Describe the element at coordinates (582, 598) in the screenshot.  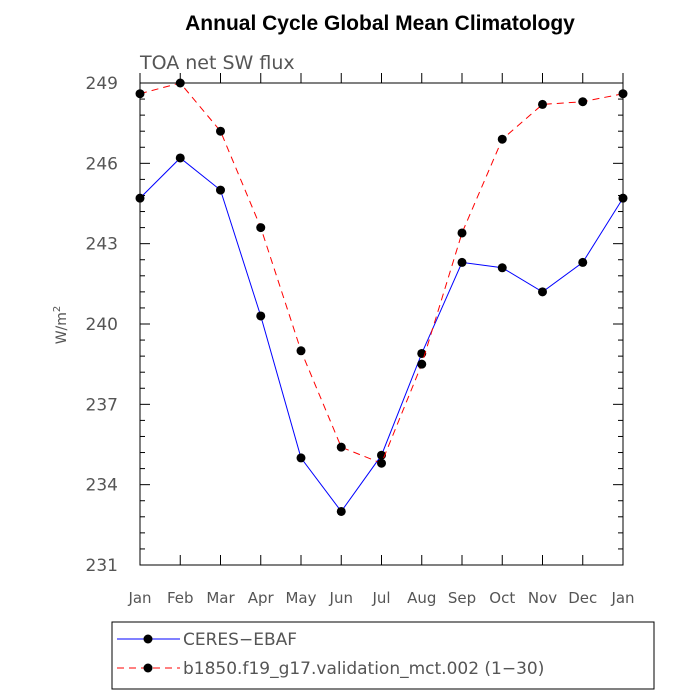
I see `x-tick-label: Dec` at that location.